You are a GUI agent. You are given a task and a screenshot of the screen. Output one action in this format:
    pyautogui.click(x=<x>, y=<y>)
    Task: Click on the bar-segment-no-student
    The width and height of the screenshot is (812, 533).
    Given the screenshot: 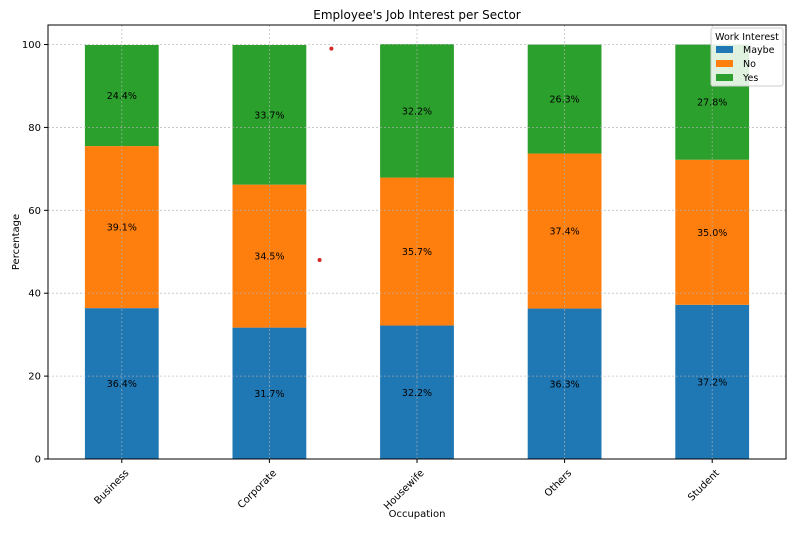 What is the action you would take?
    pyautogui.click(x=712, y=232)
    